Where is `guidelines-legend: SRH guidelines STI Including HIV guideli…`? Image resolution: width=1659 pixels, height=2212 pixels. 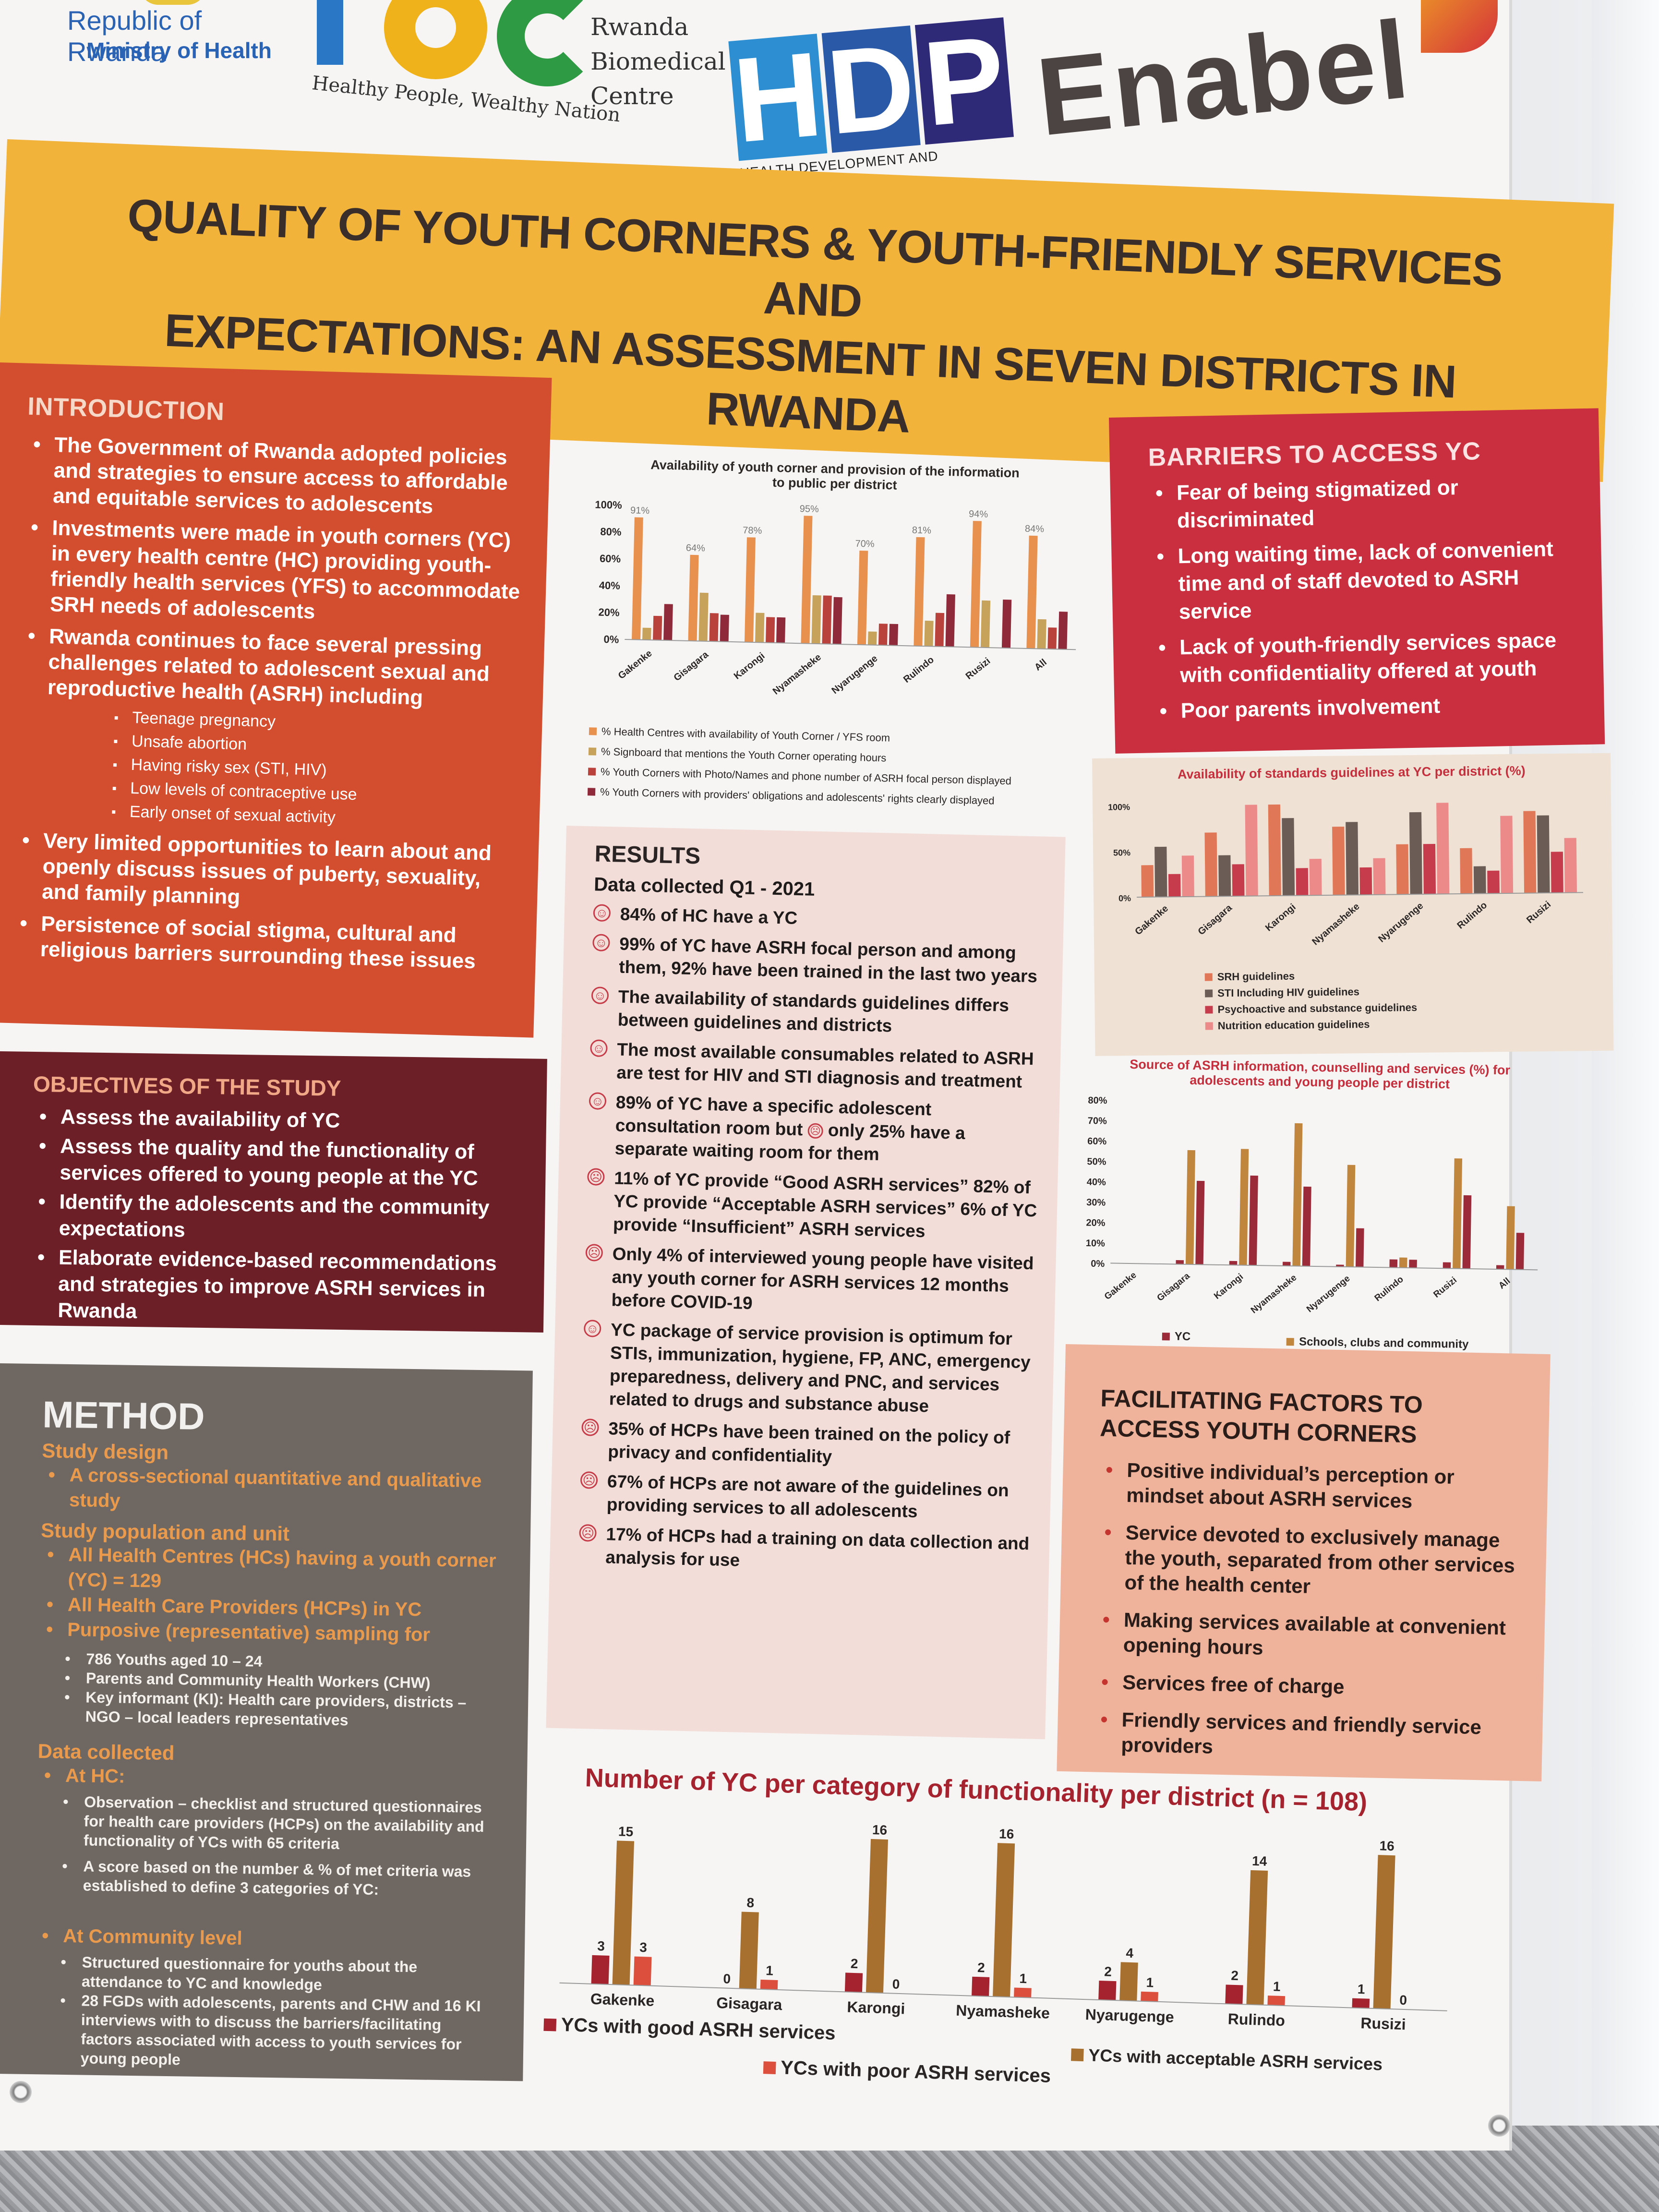
guidelines-legend: SRH guidelines STI Including HIV guideli… is located at coordinates (1311, 1001).